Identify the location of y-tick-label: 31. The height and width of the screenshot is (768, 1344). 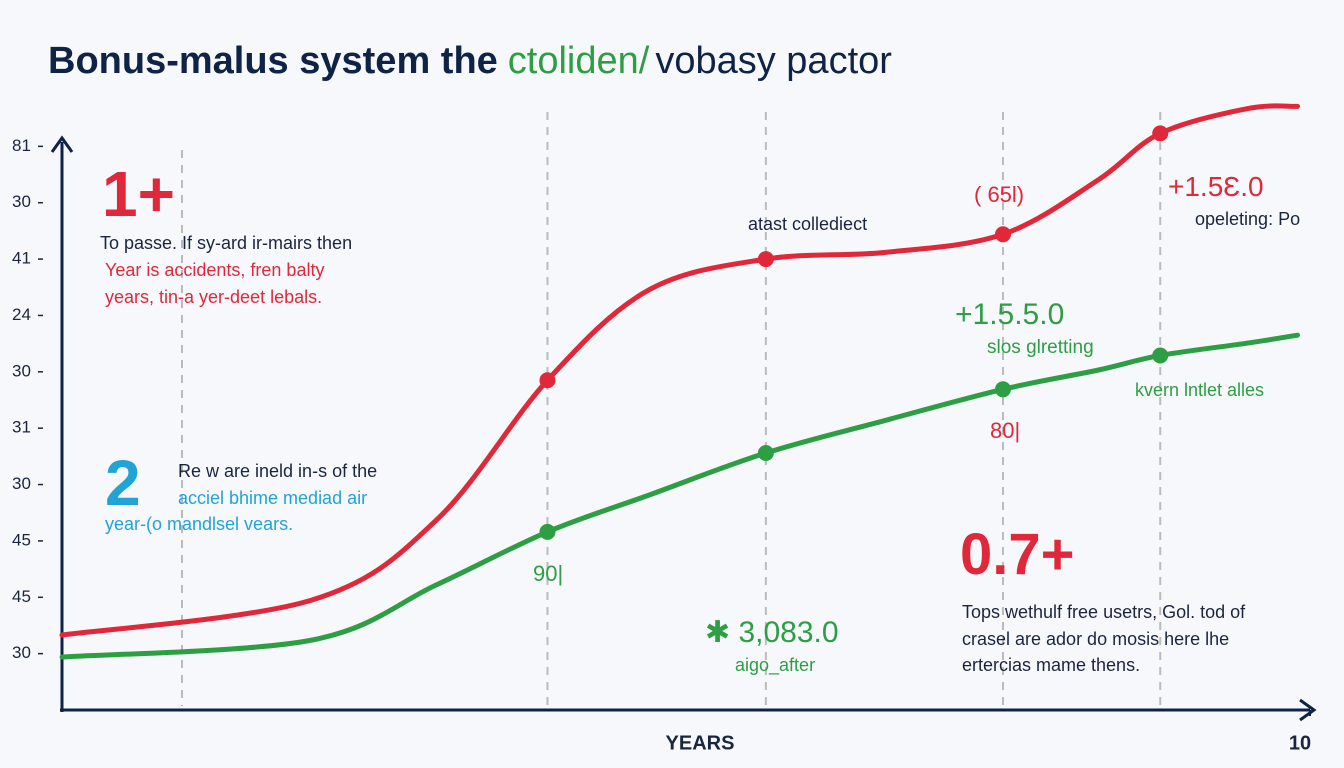
(21, 427).